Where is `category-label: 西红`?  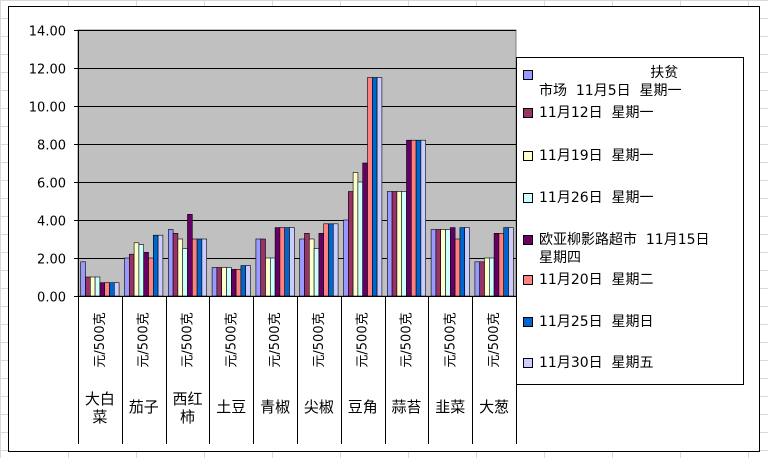 category-label: 西红 is located at coordinates (187, 399).